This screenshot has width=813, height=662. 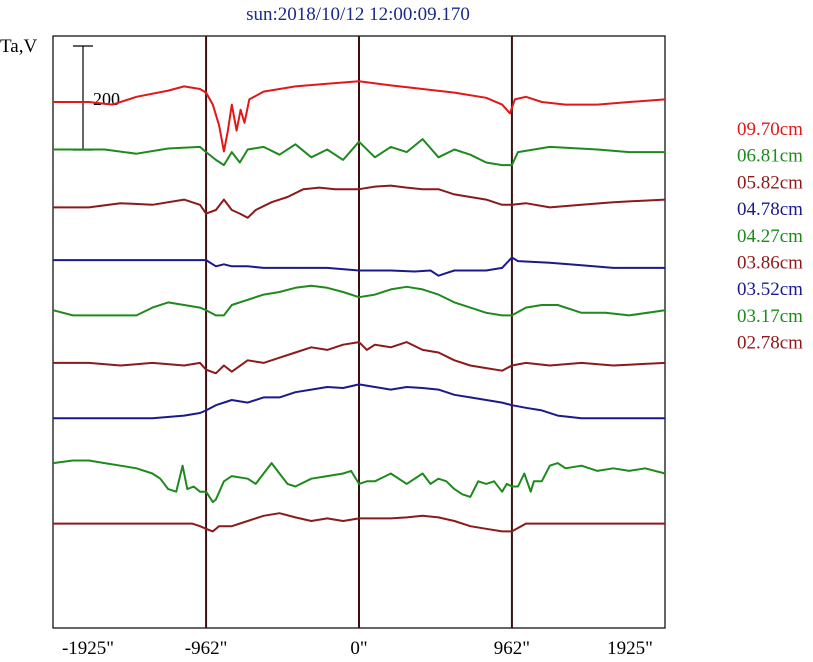 I want to click on x-tick-labels: -1925" -962" 0" 962" 1925", so click(x=357, y=648).